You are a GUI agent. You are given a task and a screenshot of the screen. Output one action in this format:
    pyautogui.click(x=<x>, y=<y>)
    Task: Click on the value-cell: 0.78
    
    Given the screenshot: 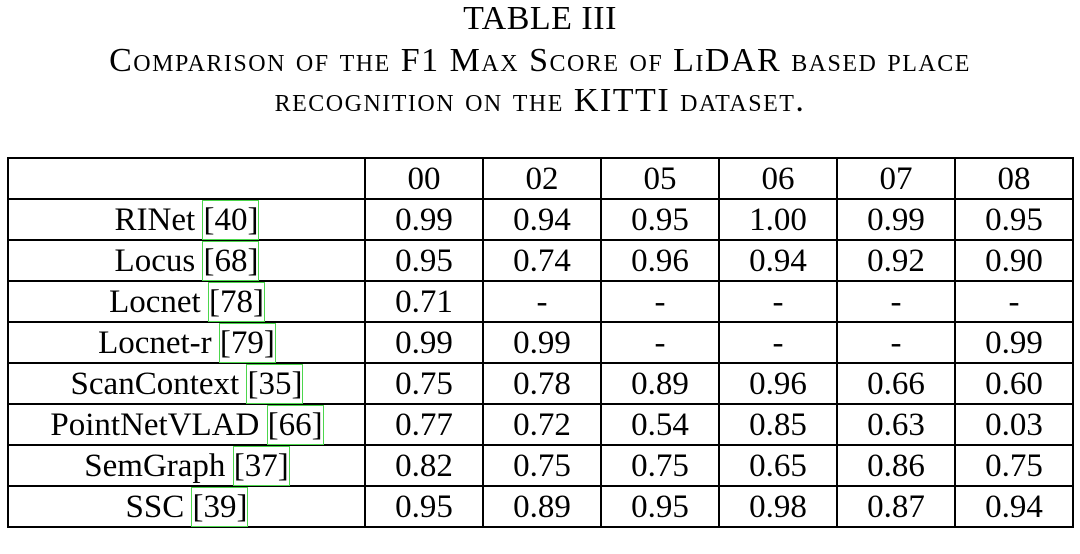 What is the action you would take?
    pyautogui.click(x=542, y=383)
    